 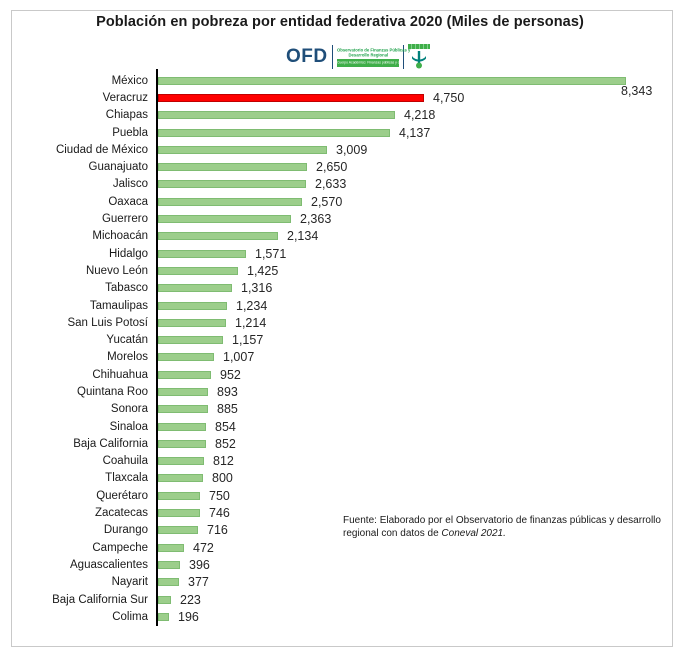 I want to click on value-label: 812, so click(x=223, y=461).